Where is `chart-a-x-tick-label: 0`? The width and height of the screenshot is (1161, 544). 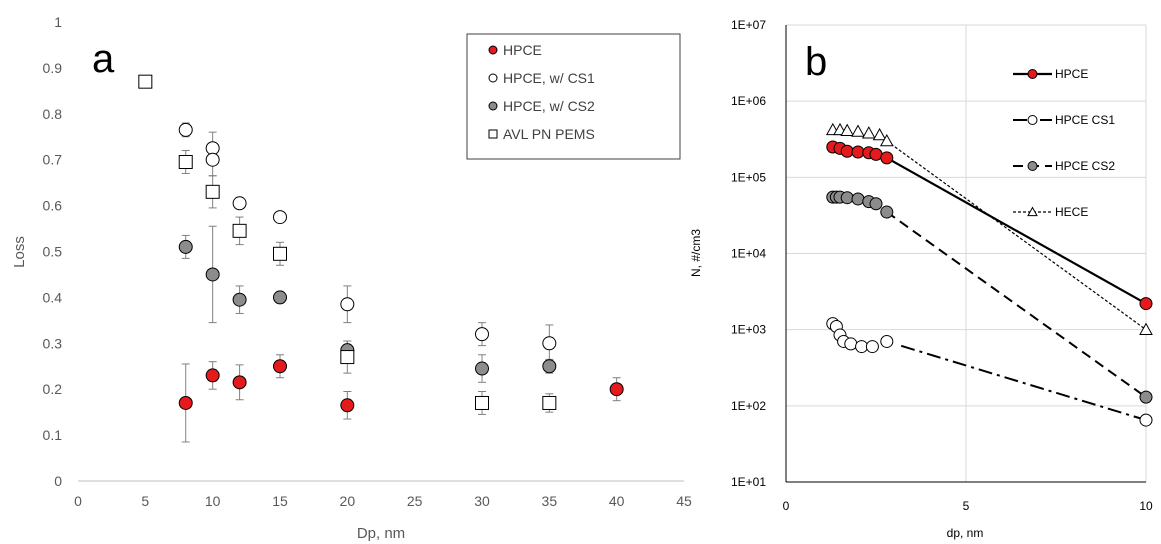 chart-a-x-tick-label: 0 is located at coordinates (78, 501).